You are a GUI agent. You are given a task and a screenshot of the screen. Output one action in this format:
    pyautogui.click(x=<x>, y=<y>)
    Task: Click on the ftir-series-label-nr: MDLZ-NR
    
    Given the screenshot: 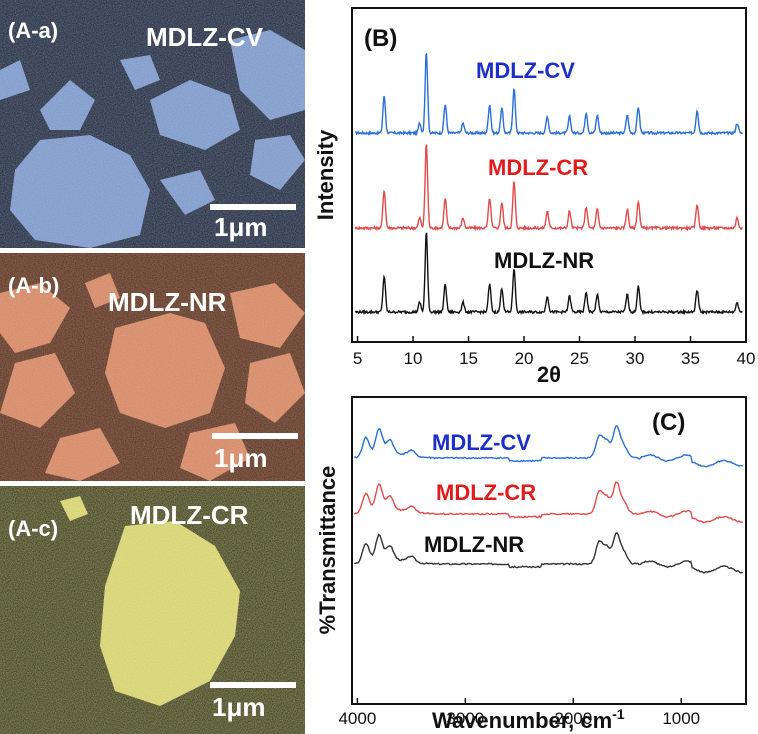 What is the action you would take?
    pyautogui.click(x=474, y=544)
    